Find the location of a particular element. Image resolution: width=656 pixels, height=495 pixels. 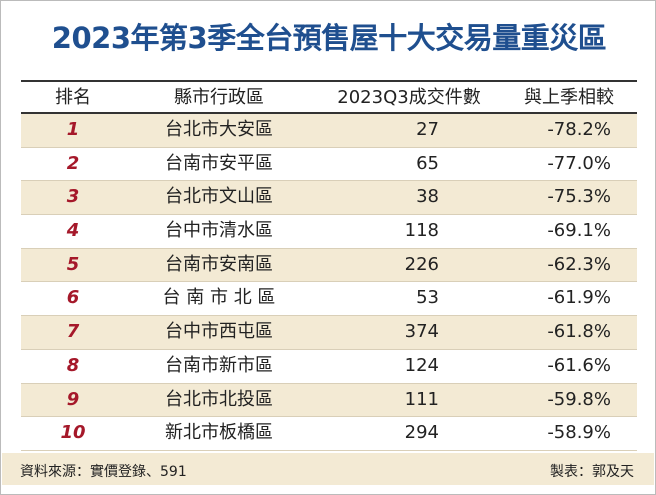

count: 124 is located at coordinates (421, 365).